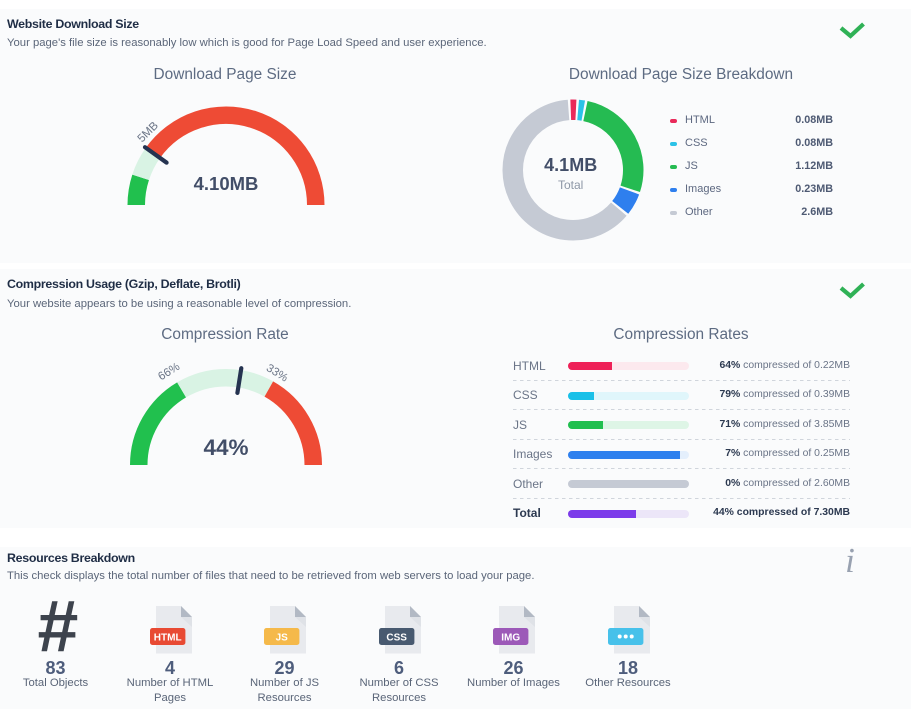 The width and height of the screenshot is (915, 709). Describe the element at coordinates (510, 637) in the screenshot. I see `svg-text: IMG` at that location.